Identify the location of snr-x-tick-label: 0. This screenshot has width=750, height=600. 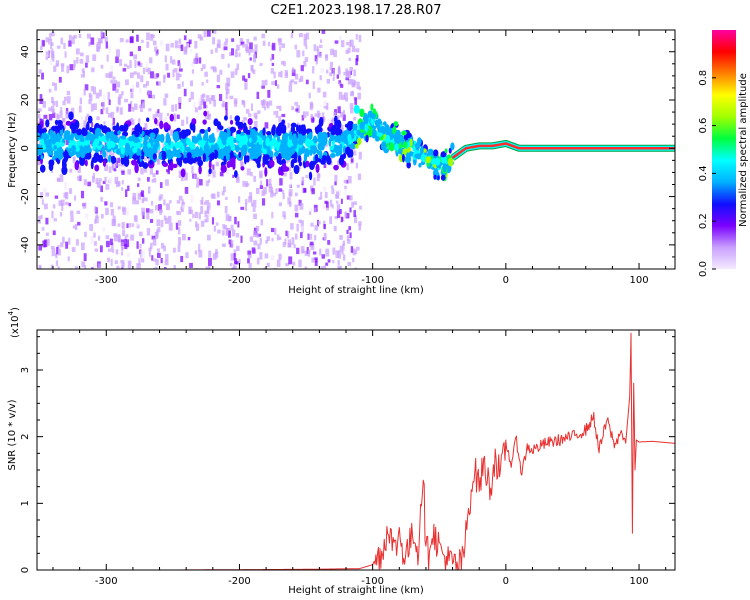
(506, 581).